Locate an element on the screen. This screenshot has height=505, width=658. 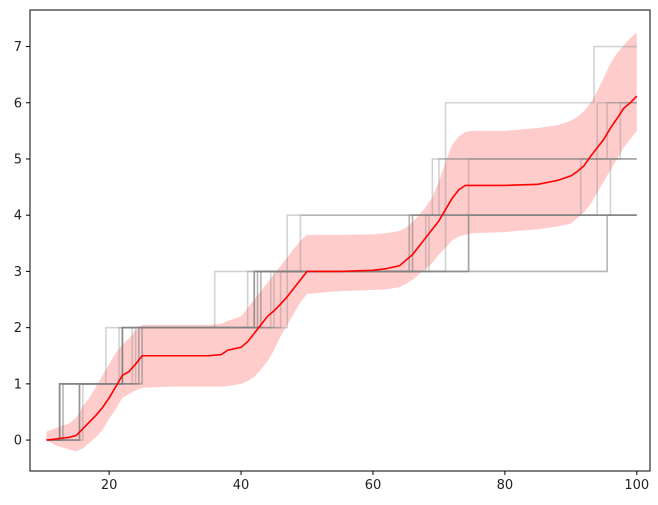
x-tick-label: 80 is located at coordinates (505, 485).